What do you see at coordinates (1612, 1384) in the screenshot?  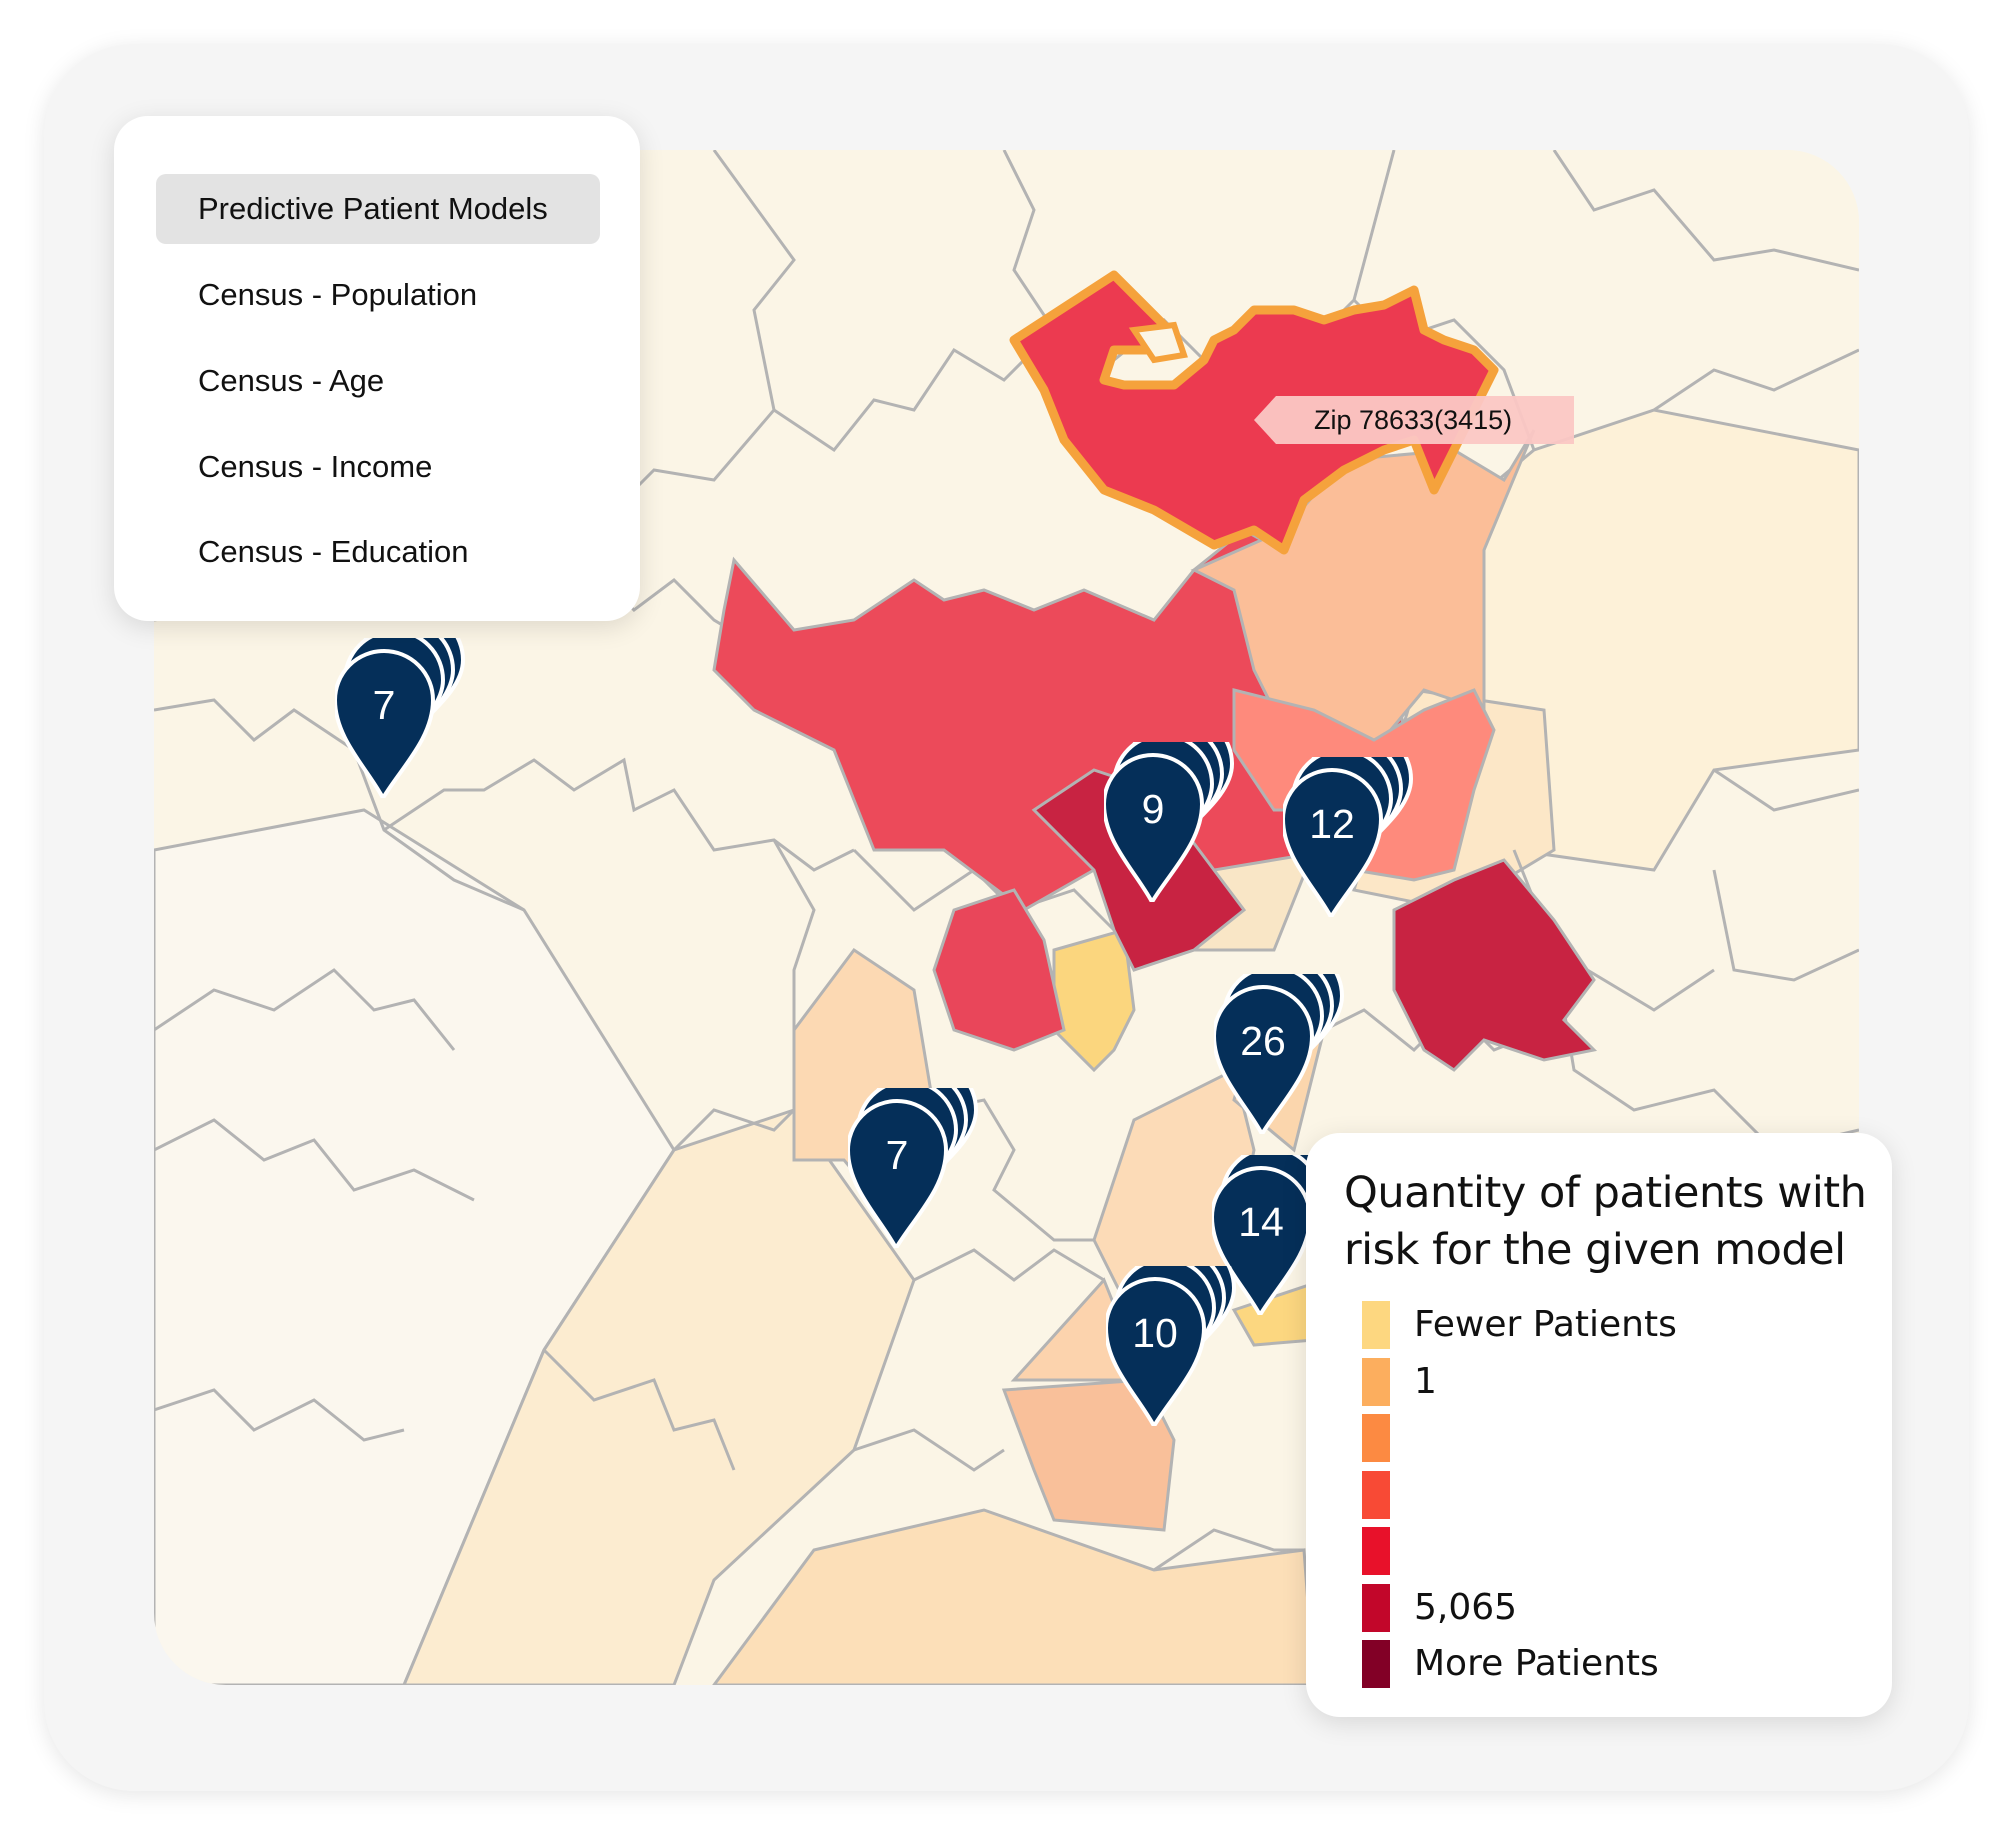 I see `legend-item: 1` at bounding box center [1612, 1384].